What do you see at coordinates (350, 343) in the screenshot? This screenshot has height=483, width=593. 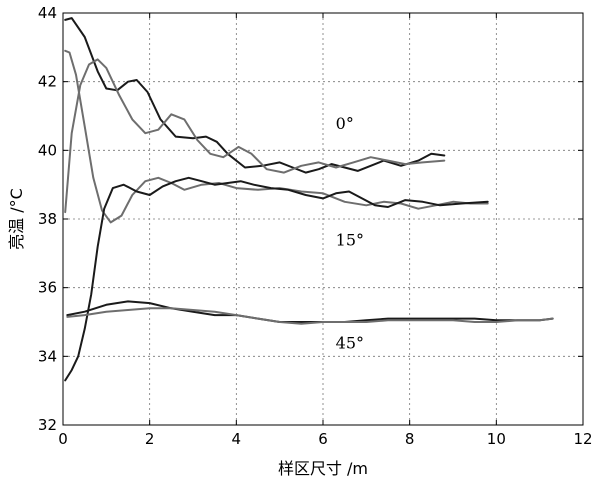 I see `angle-annotation: 45°` at bounding box center [350, 343].